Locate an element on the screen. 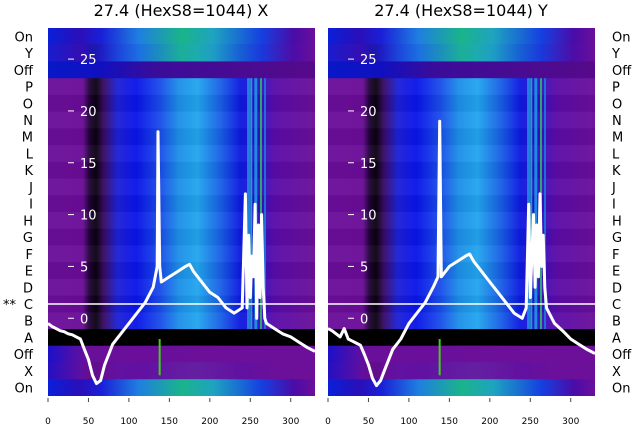 This screenshot has height=440, width=640. band-x is located at coordinates (181, 371).